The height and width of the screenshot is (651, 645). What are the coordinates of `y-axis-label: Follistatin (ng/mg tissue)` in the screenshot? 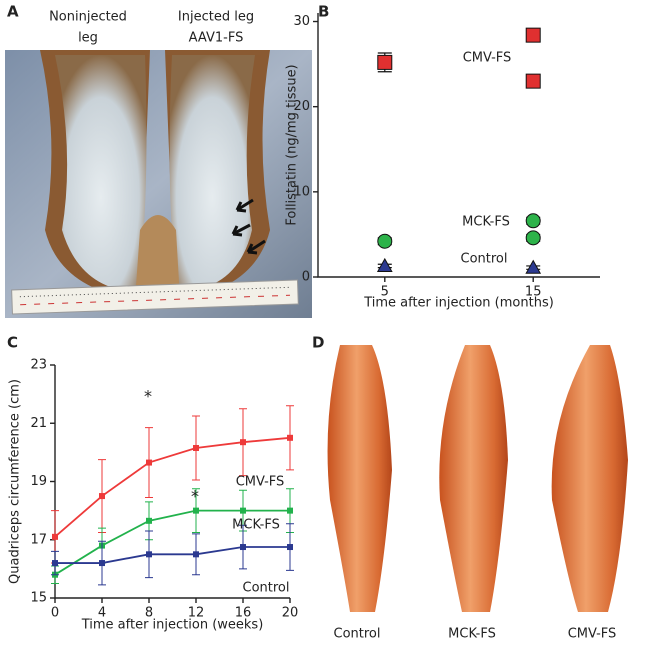 It's located at (292, 144).